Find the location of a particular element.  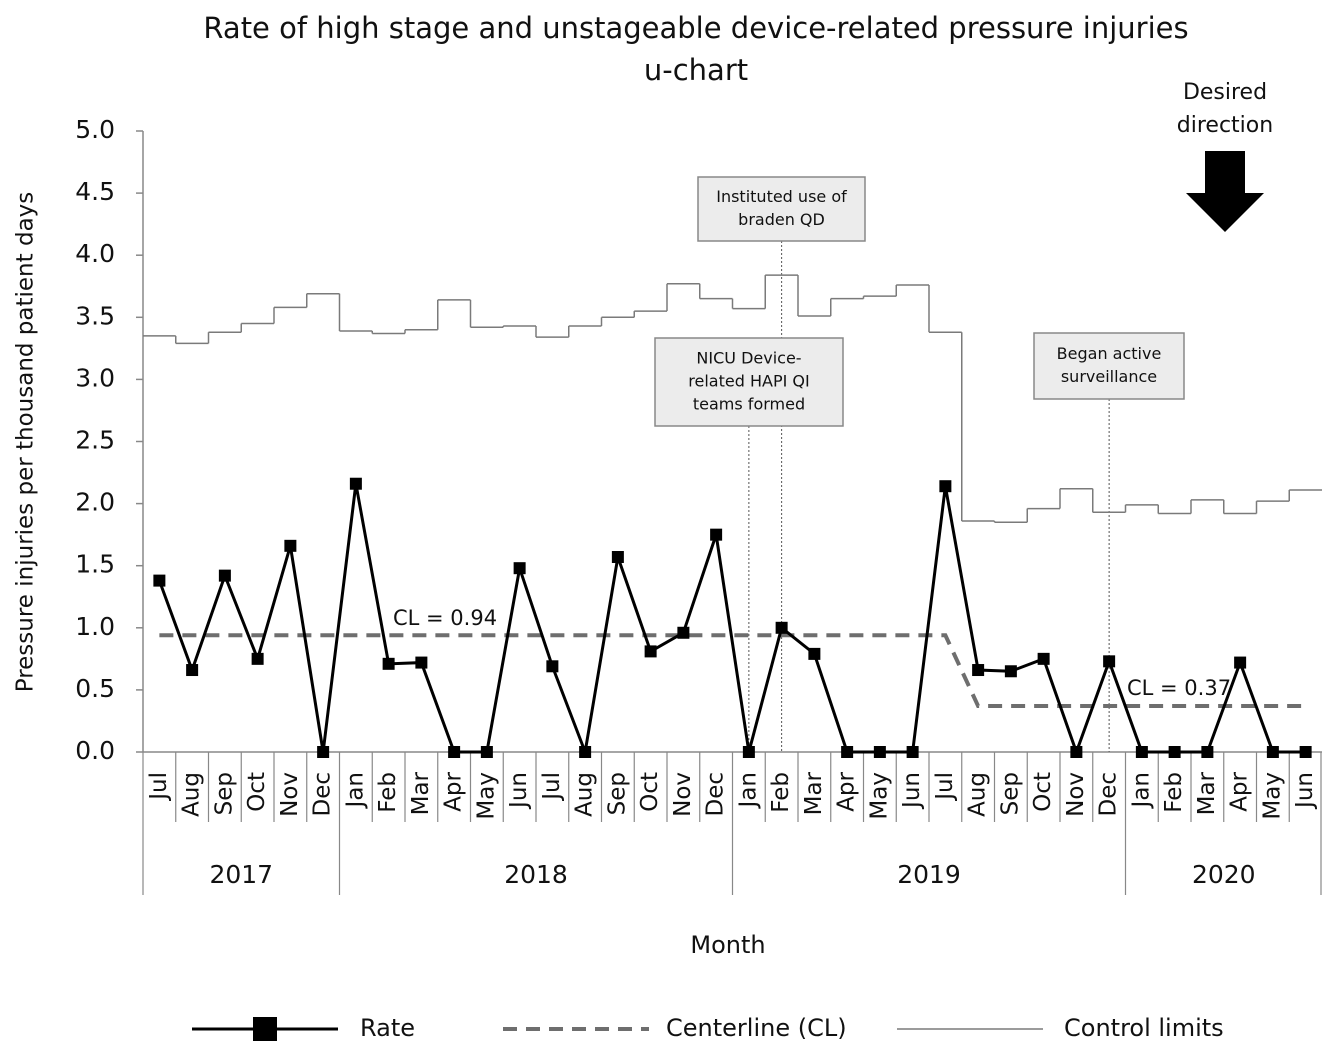

chart-subtitle: u-chart is located at coordinates (696, 70).